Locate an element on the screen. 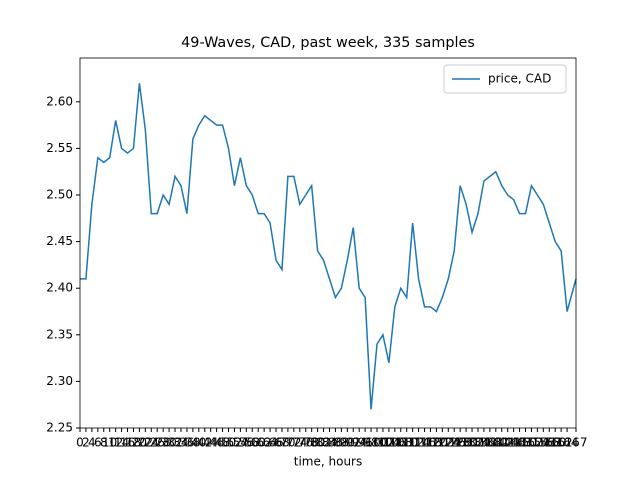  x-tick-label: 28 is located at coordinates (163, 443).